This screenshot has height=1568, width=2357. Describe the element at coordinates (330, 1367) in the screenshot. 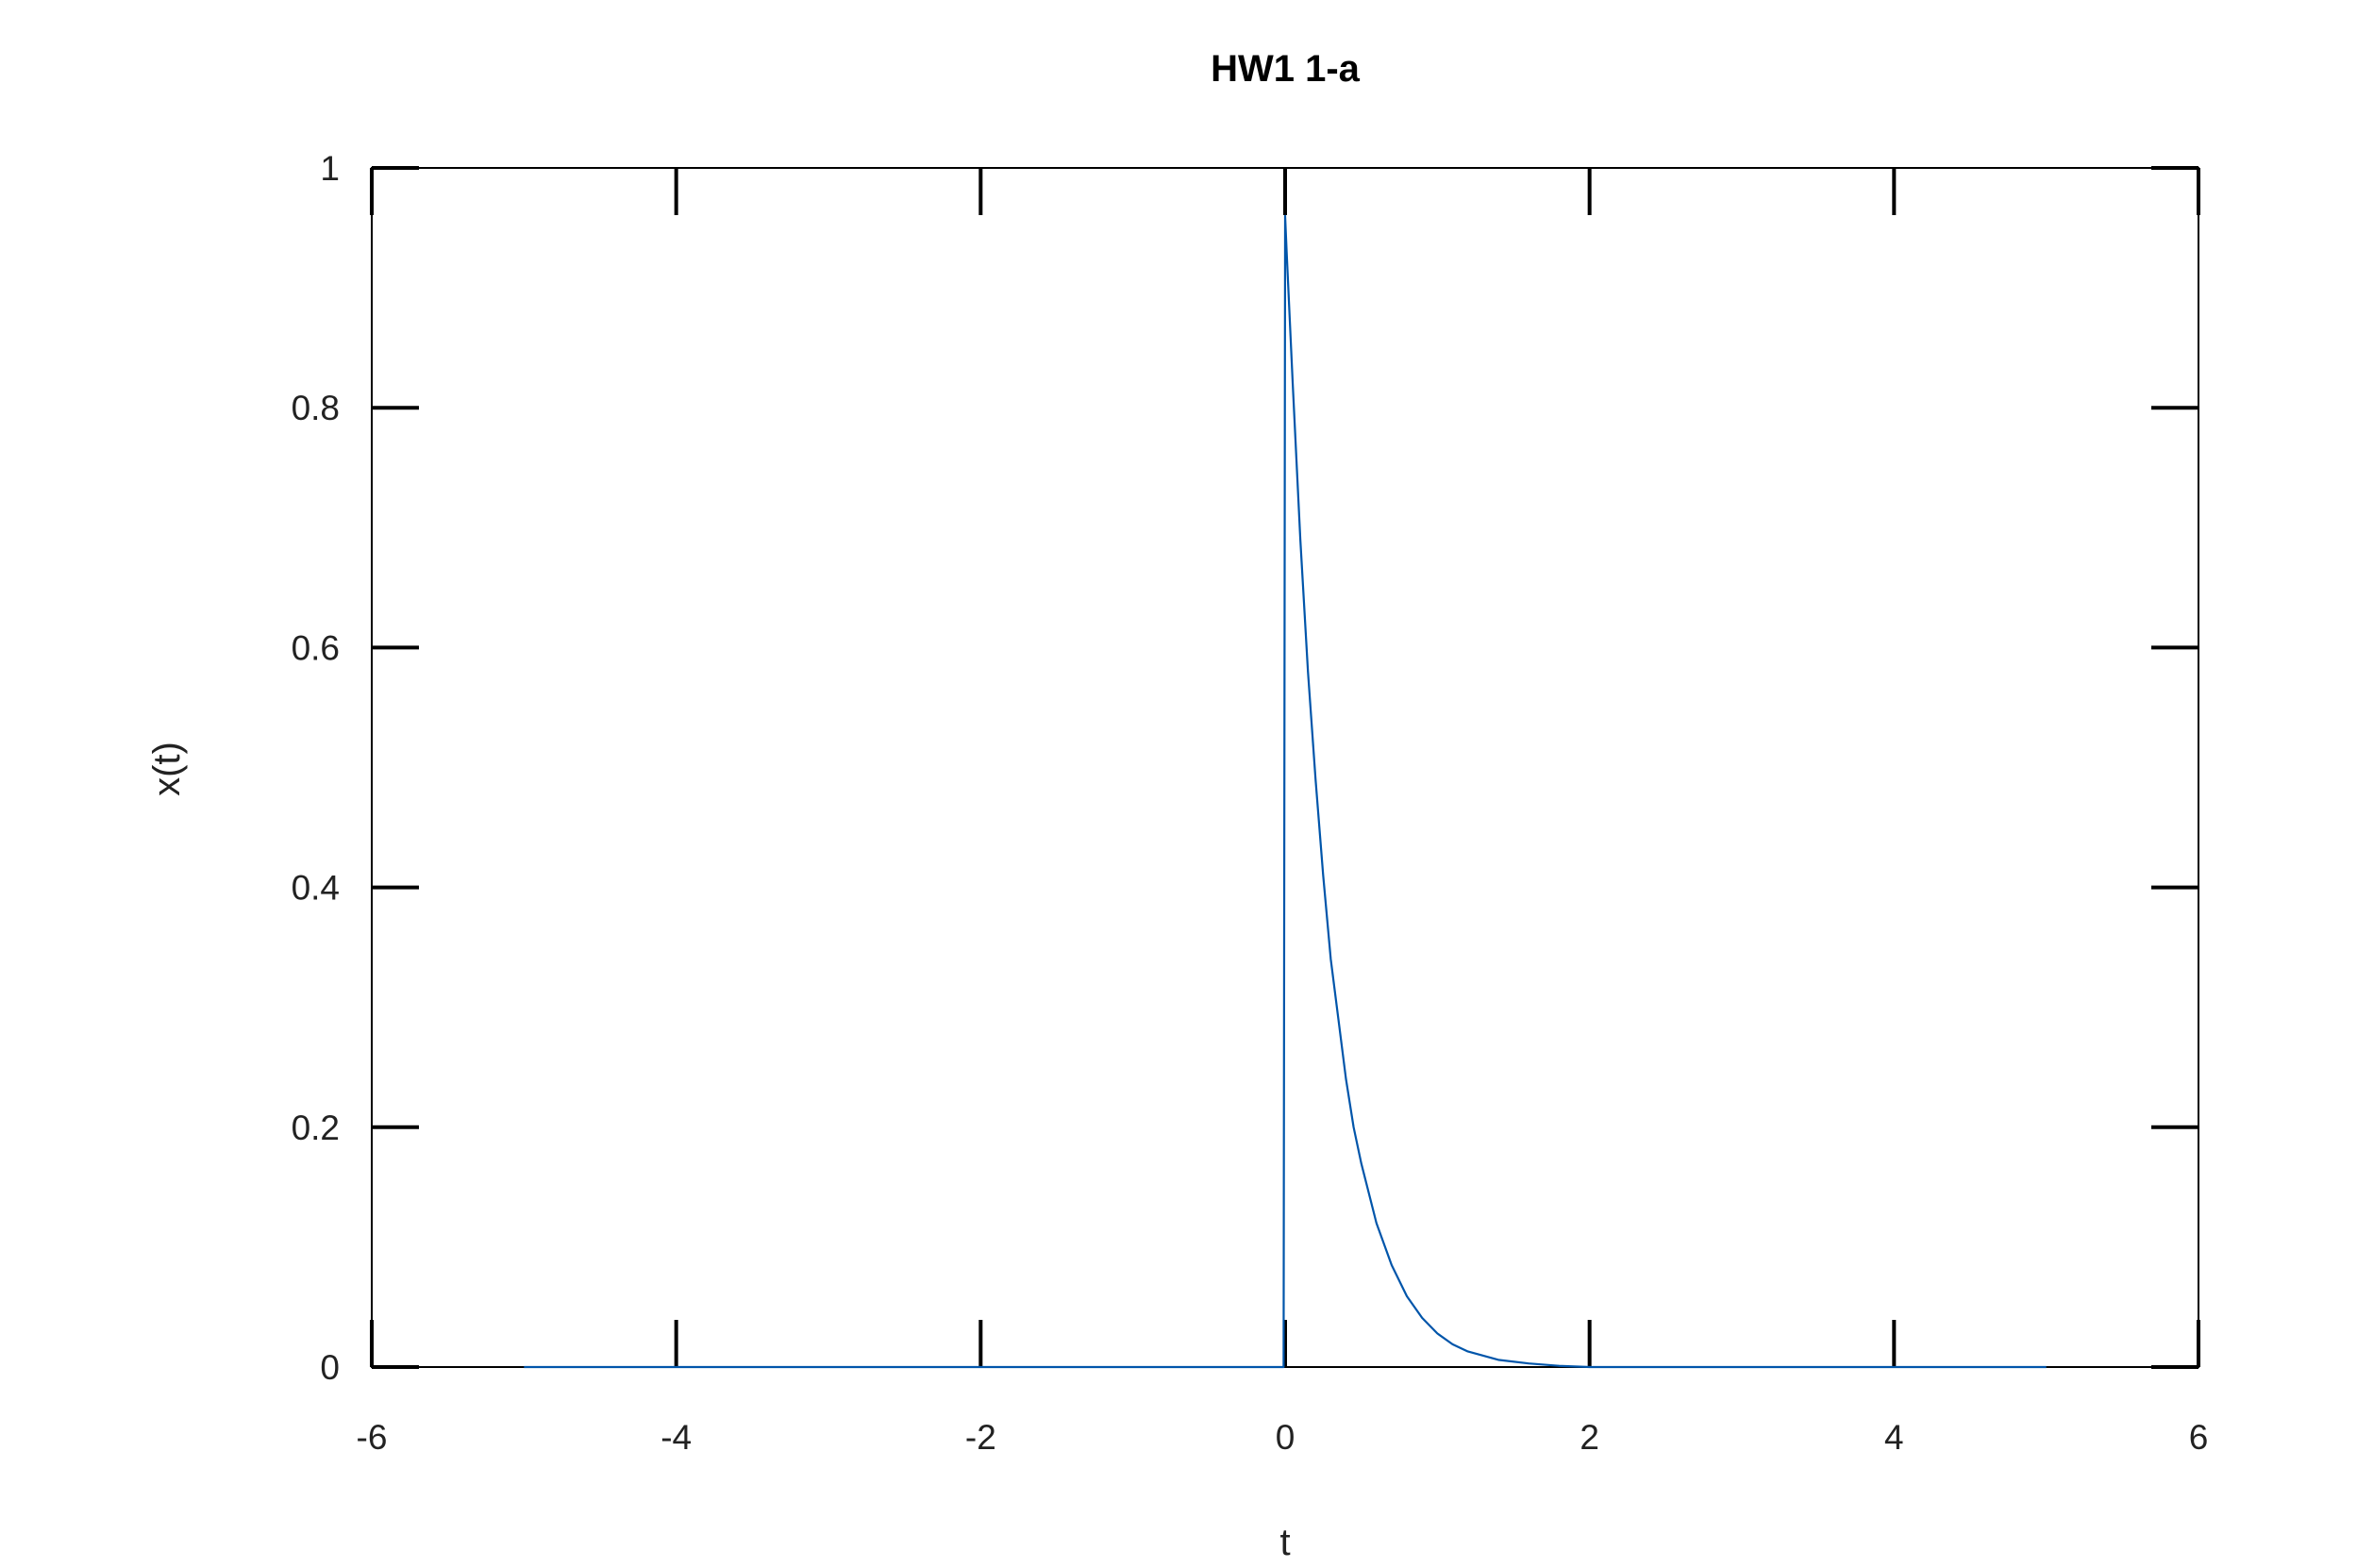

I see `y-tick-label: 0` at that location.